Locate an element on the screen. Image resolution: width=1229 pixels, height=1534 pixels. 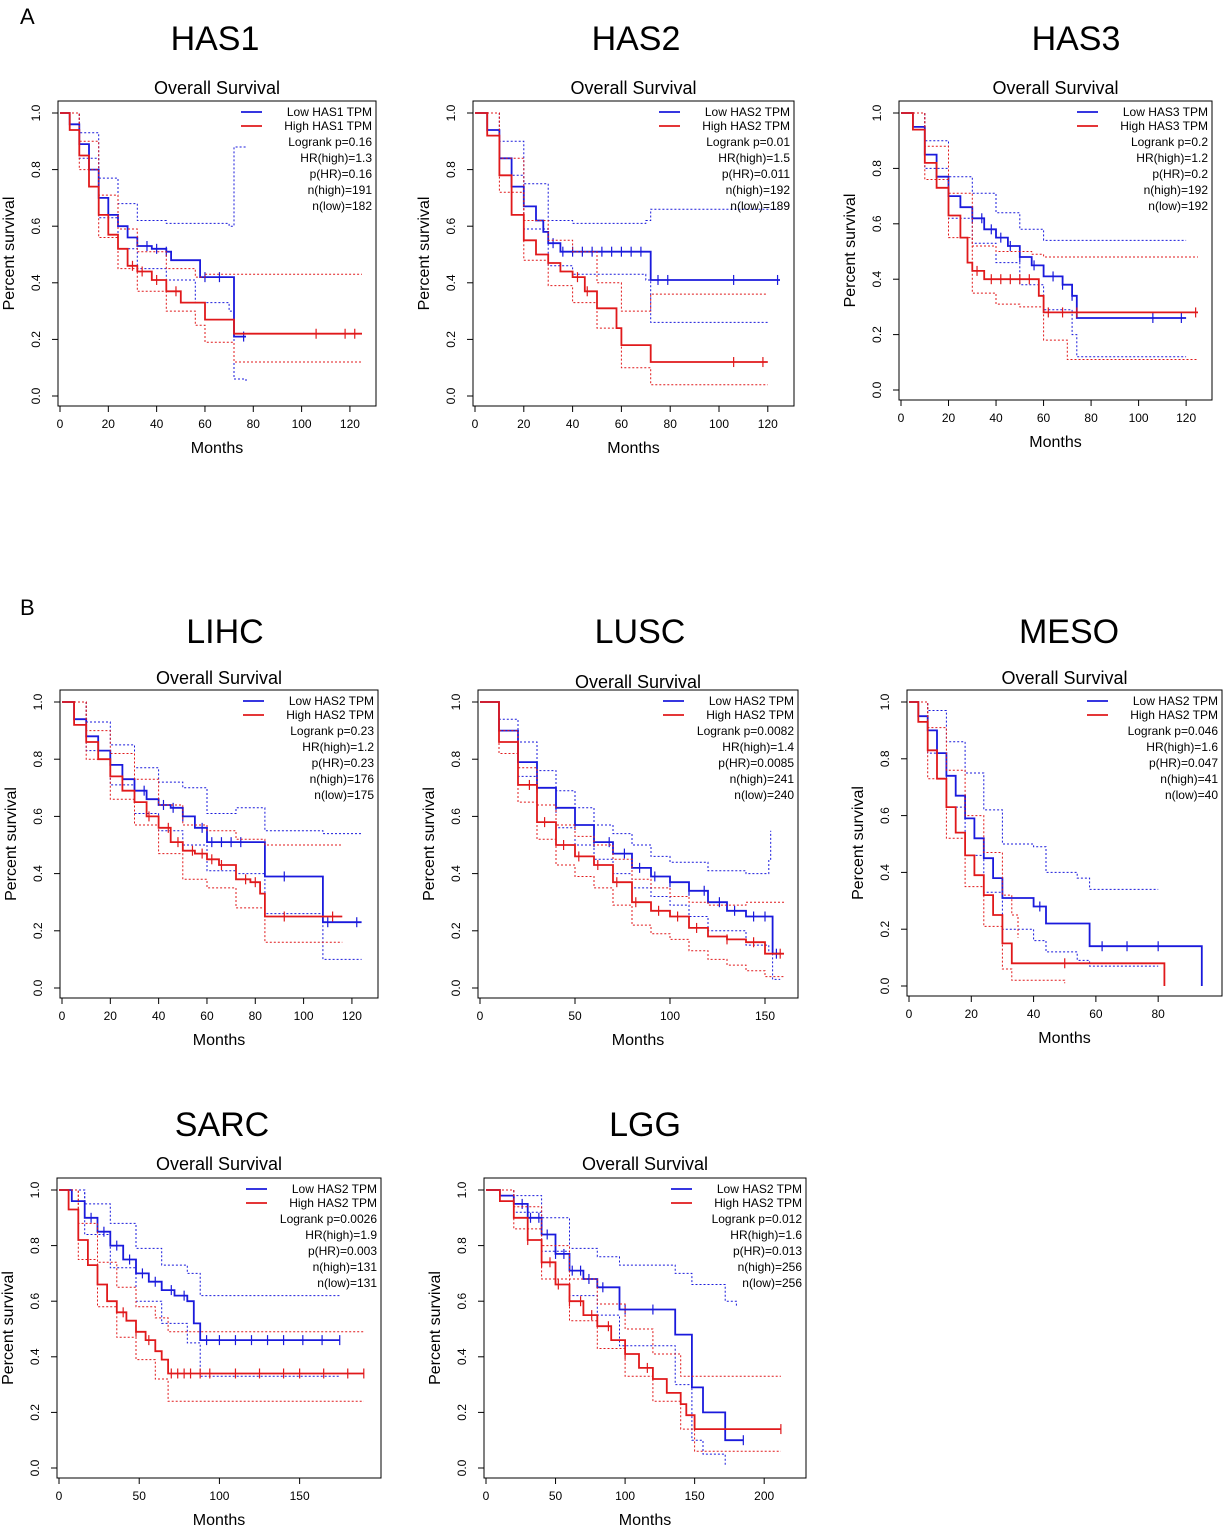
gene-title: LIHC is located at coordinates (224, 632).